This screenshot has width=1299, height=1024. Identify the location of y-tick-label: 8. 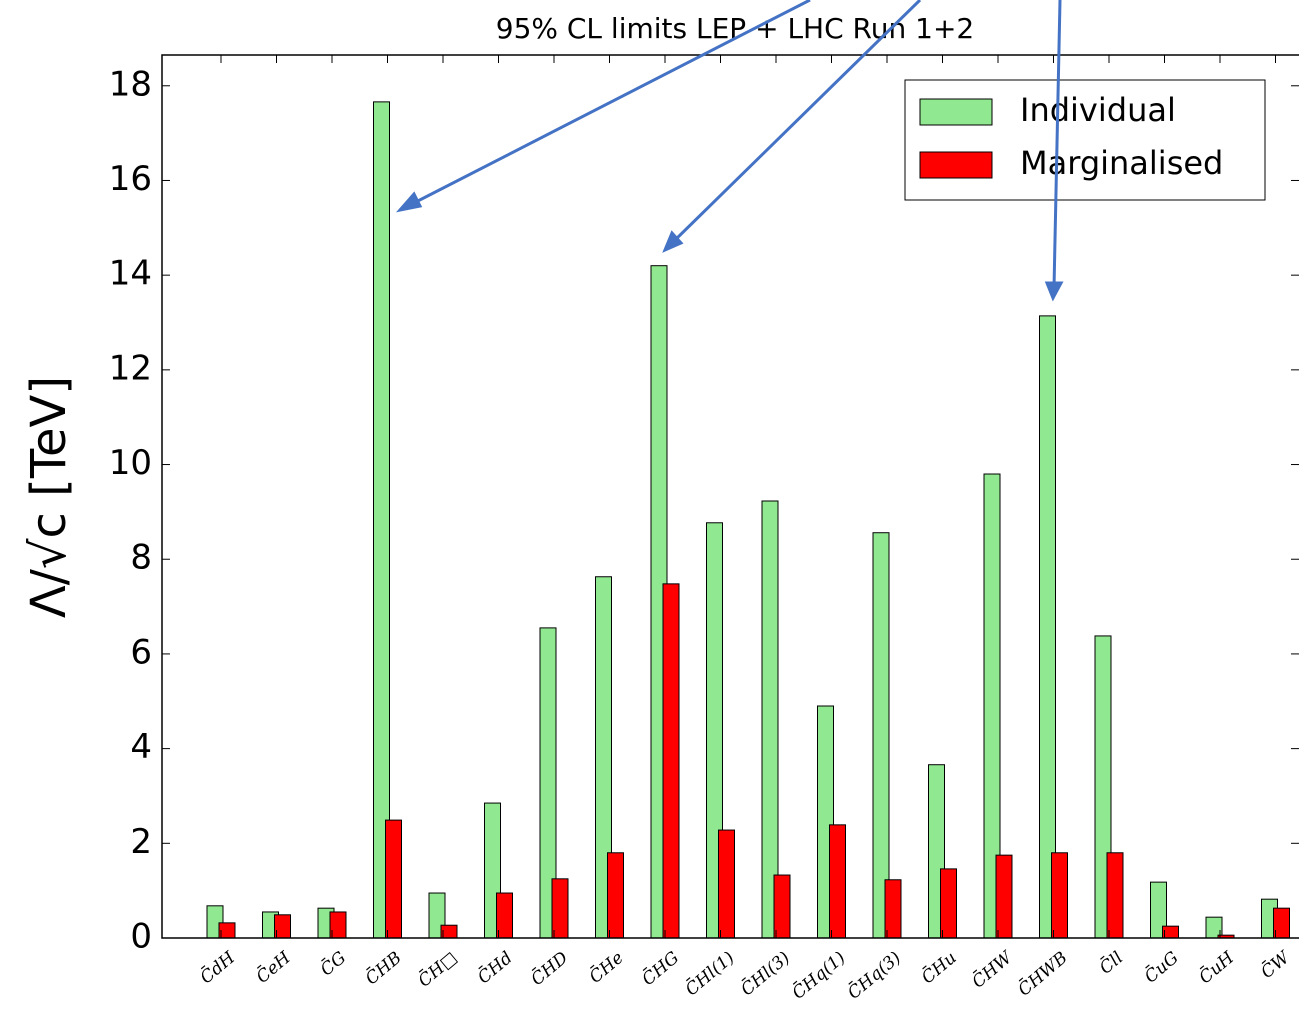
(141, 558).